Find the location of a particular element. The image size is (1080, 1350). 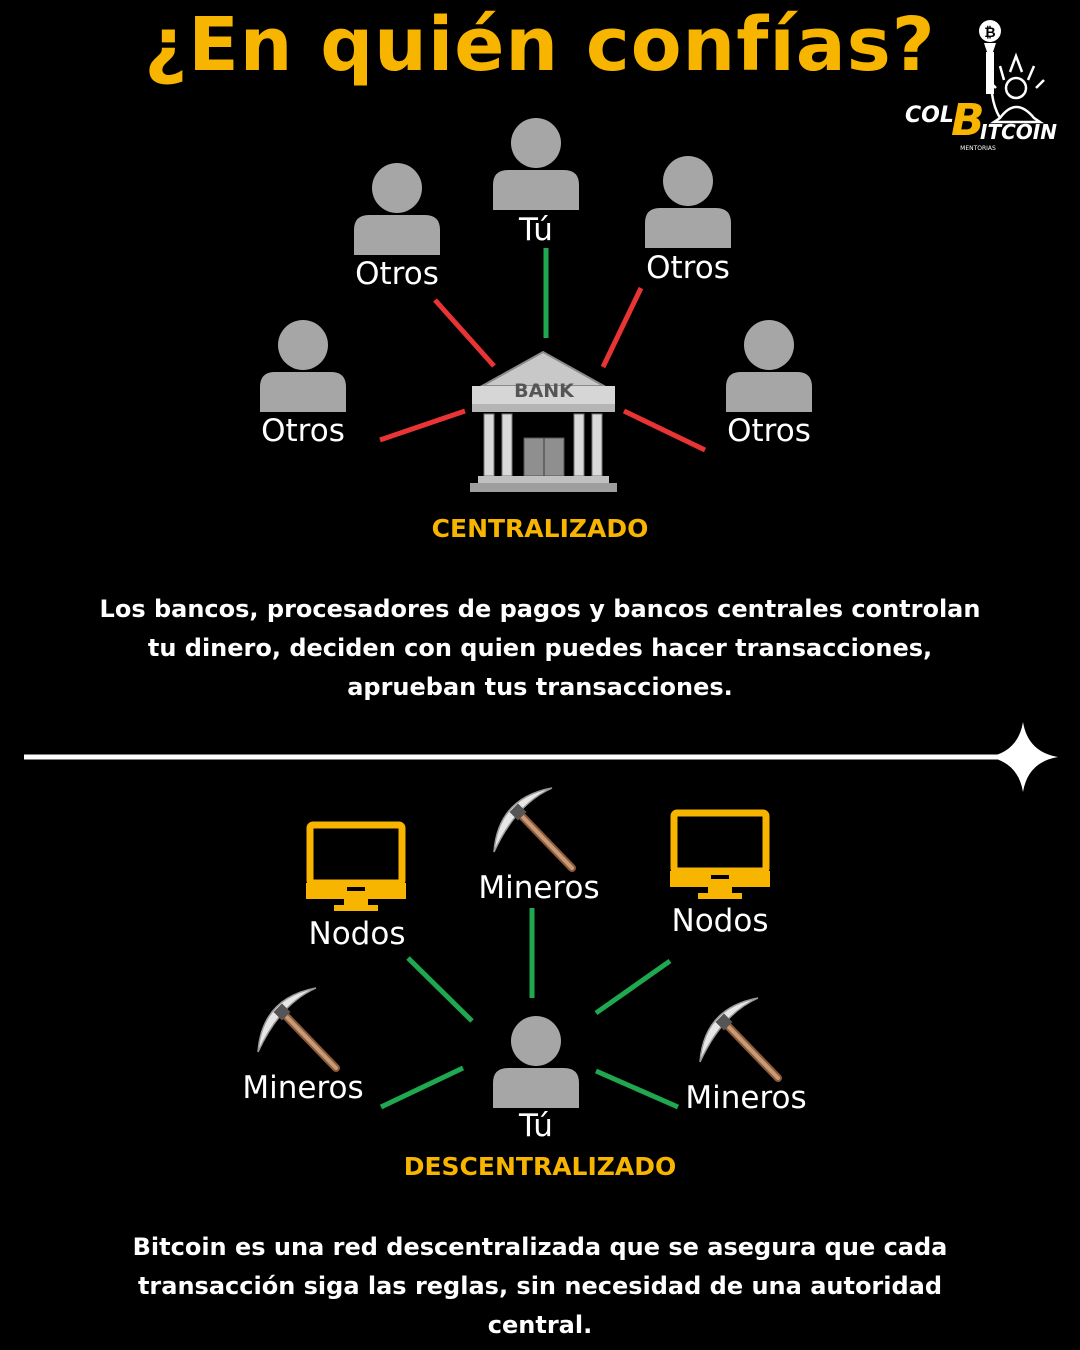

four-point-star-icon is located at coordinates (1023, 757).